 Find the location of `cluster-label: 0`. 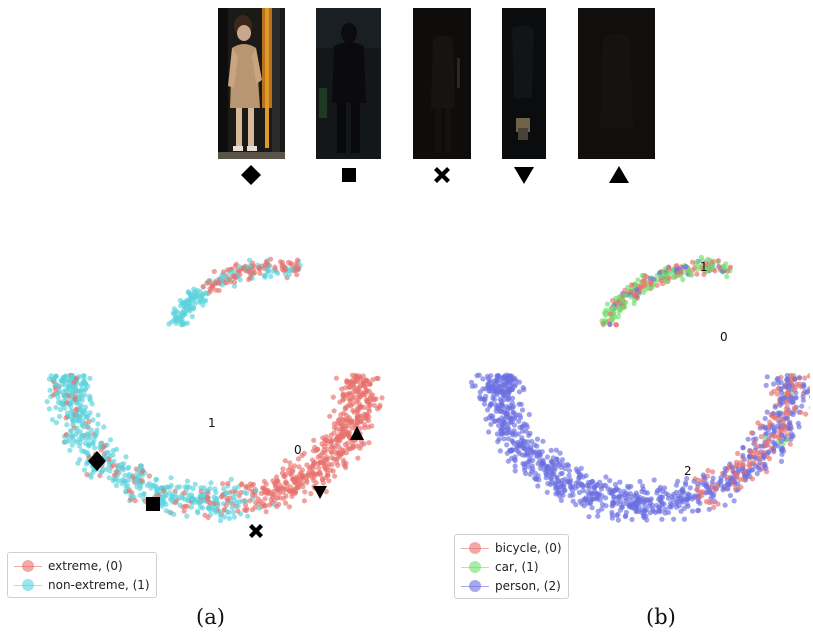

cluster-label: 0 is located at coordinates (298, 450).